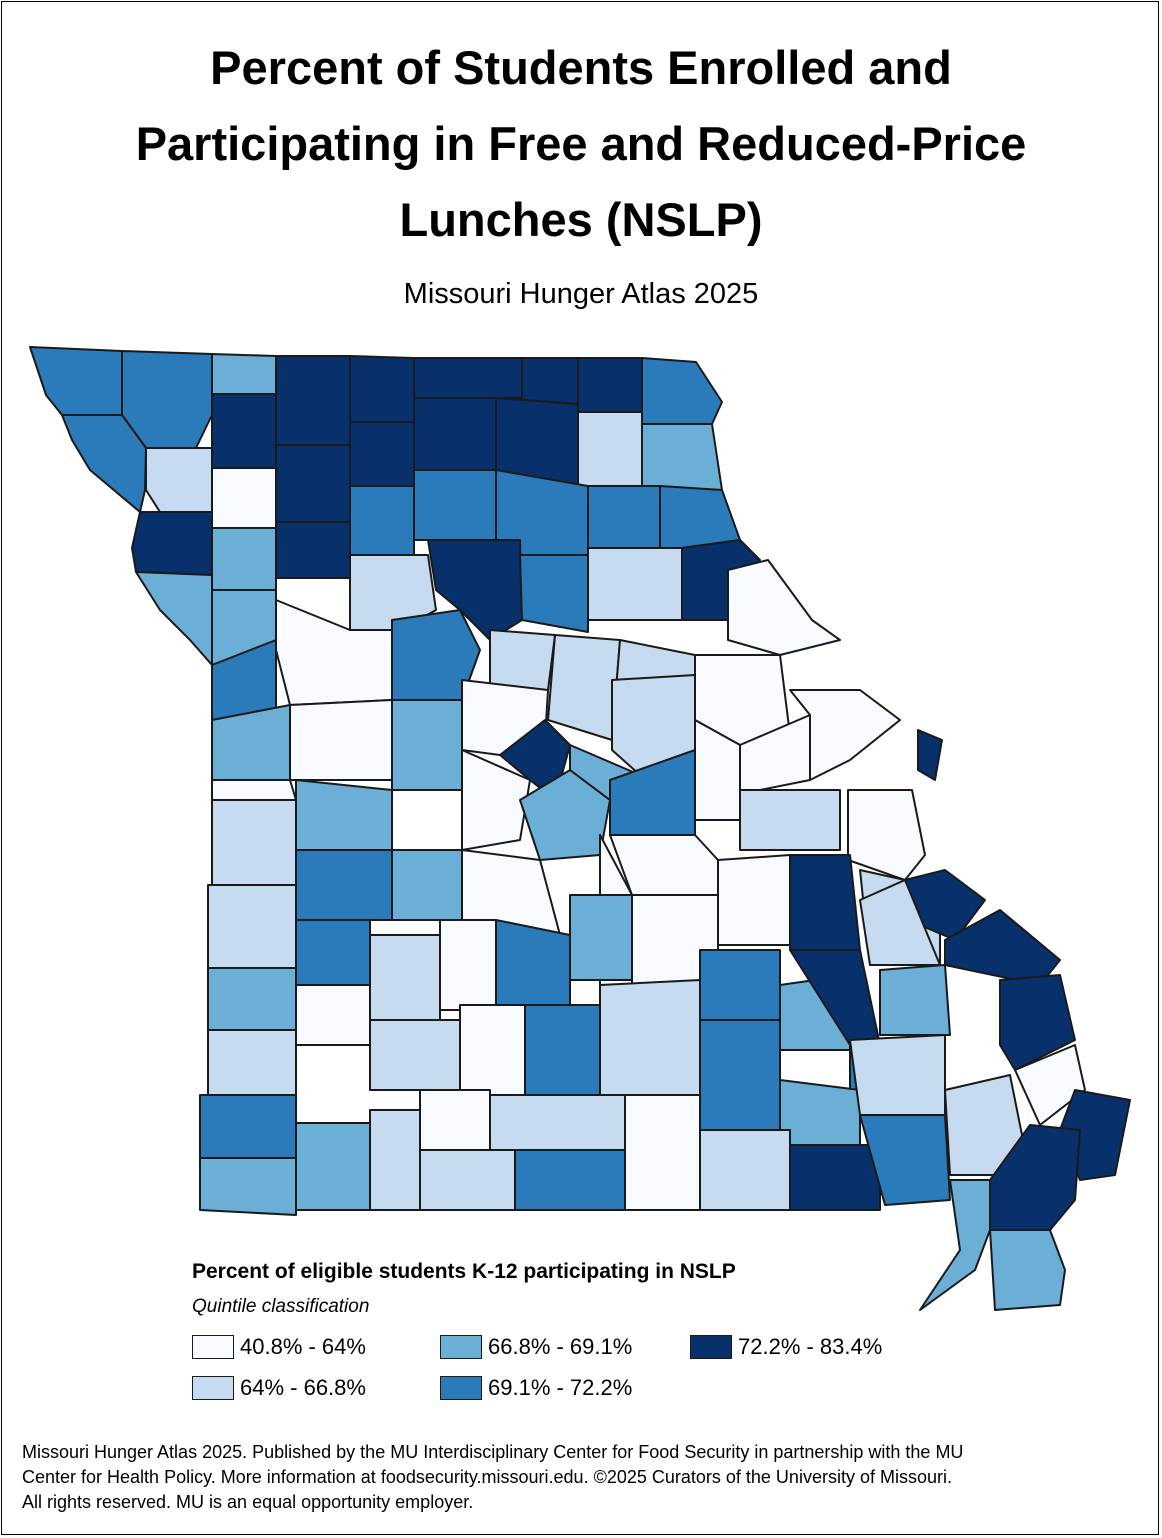 The height and width of the screenshot is (1538, 1162). What do you see at coordinates (610, 449) in the screenshot?
I see `county-knox` at bounding box center [610, 449].